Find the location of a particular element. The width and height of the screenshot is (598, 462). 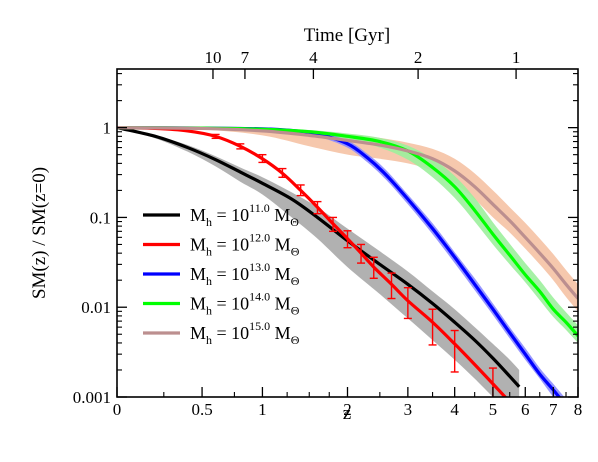

legend-label: Mh = 1011.0 MΘ is located at coordinates (244, 215).